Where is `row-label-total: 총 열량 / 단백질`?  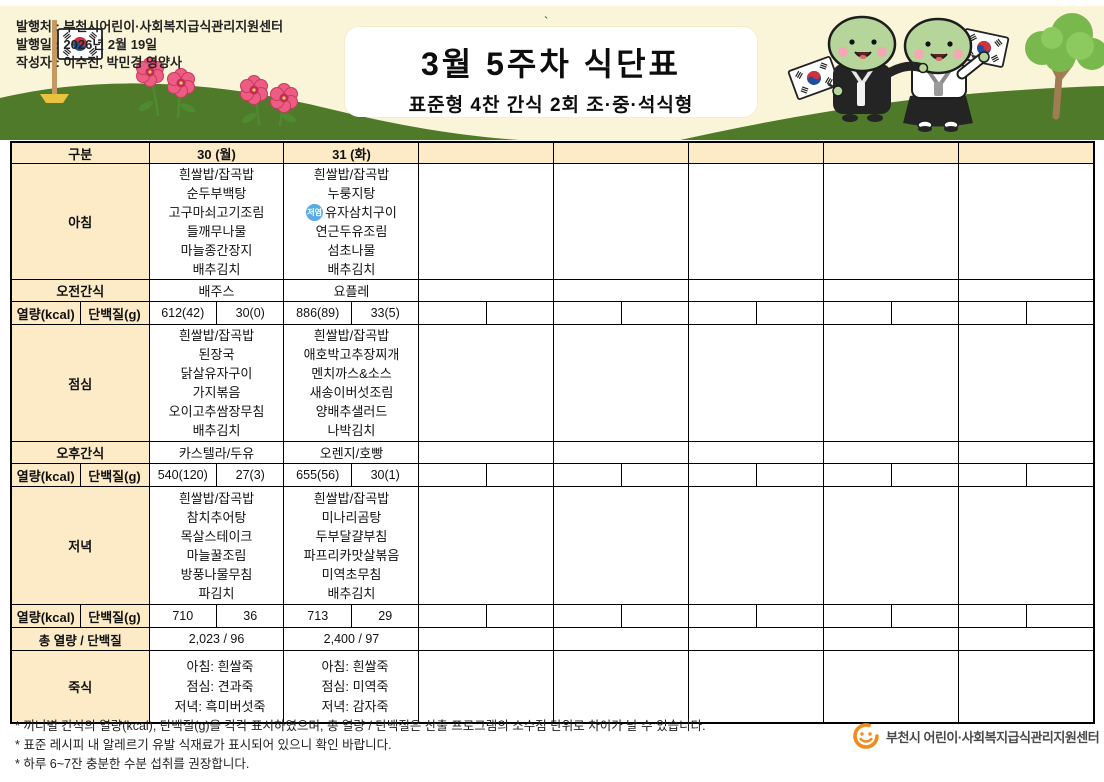 row-label-total: 총 열량 / 단백질 is located at coordinates (80, 639).